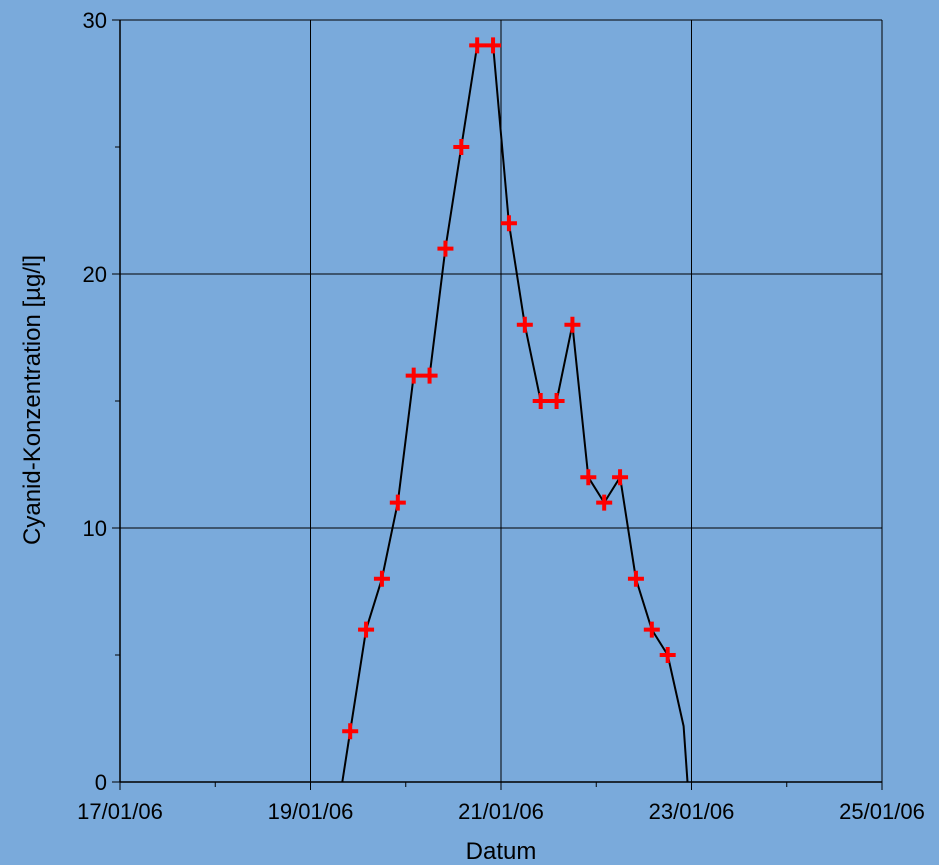  I want to click on y-tick-label: 0, so click(101, 782).